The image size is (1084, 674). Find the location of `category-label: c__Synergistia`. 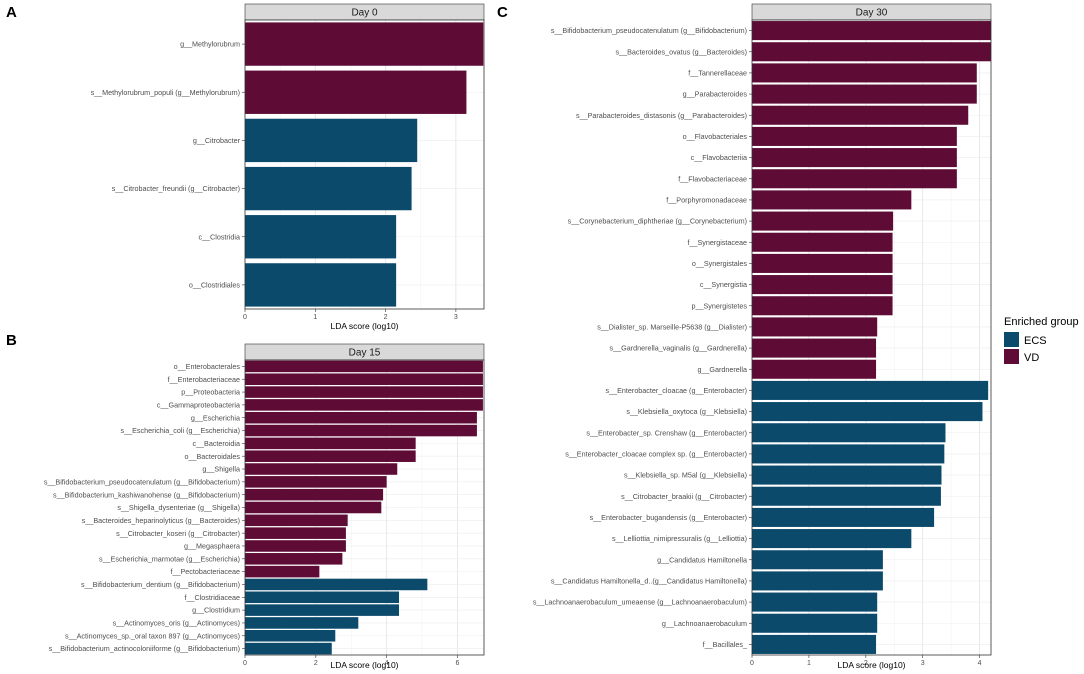

category-label: c__Synergistia is located at coordinates (723, 284).